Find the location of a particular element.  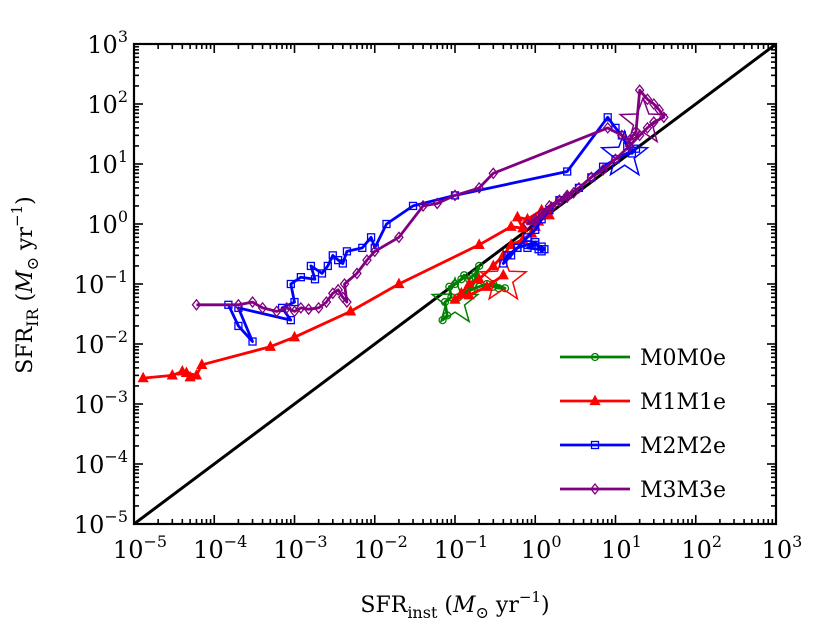

x-axis-label: SFRinst (M⊙ yr−1) is located at coordinates (454, 605).